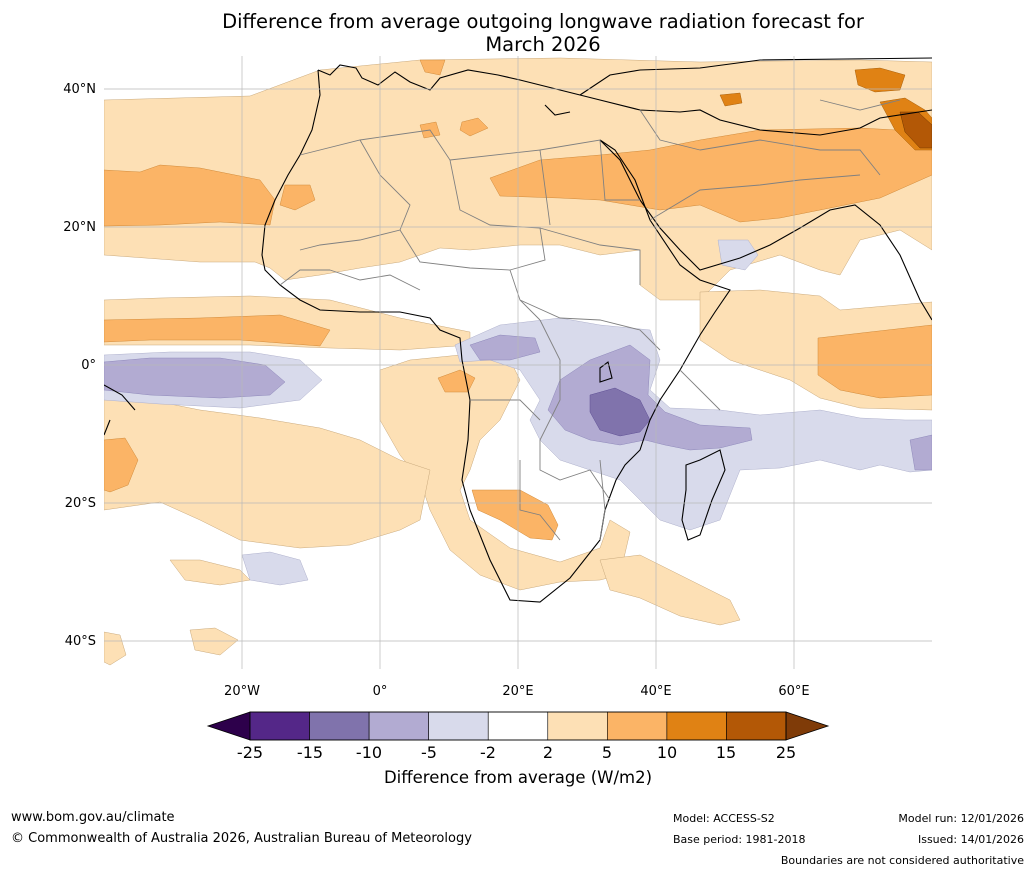 Image resolution: width=1035 pixels, height=873 pixels. Describe the element at coordinates (79, 227) in the screenshot. I see `lat-label-20n: 20°N` at that location.